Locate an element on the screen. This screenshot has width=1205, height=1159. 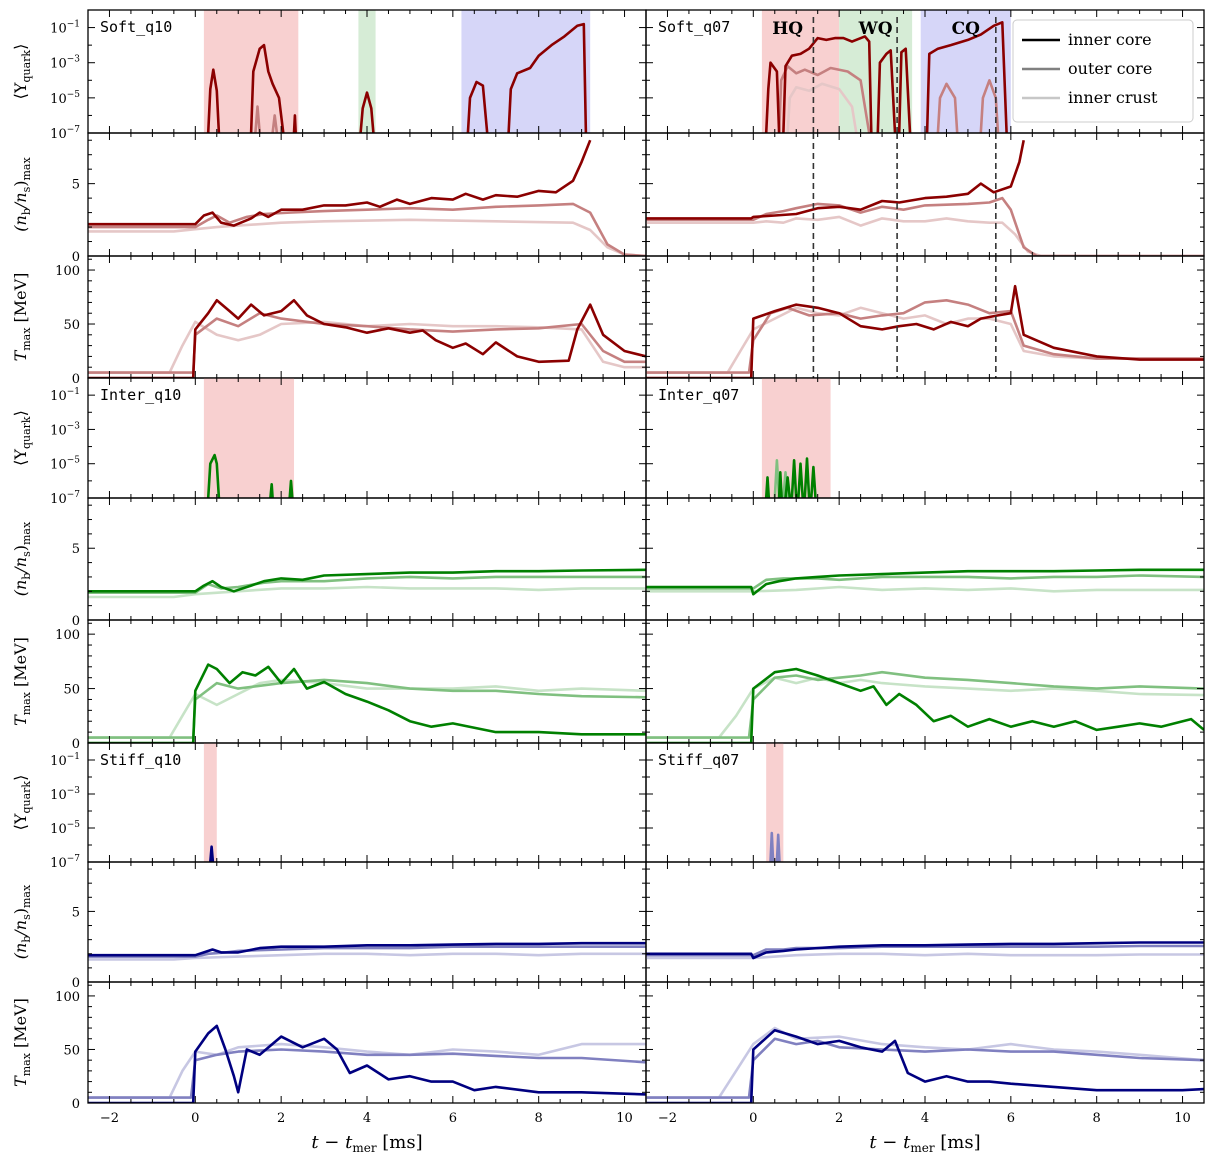
subplot-Stiff_q10-T: 0 50 100 Tmax [MeV] is located at coordinates (329, 1046).